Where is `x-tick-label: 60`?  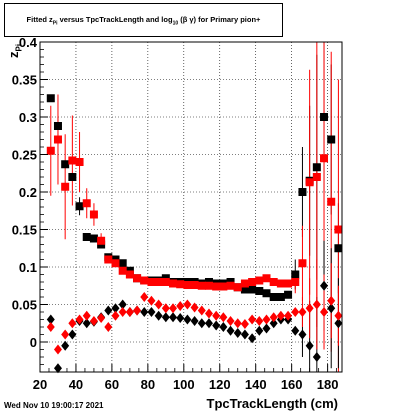
x-tick-label: 60 is located at coordinates (112, 384).